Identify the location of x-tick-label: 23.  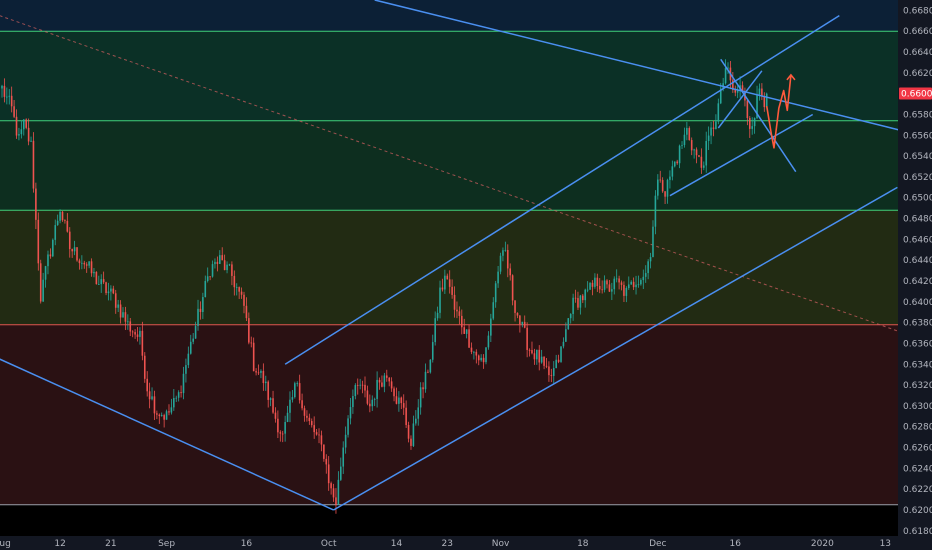
(447, 544).